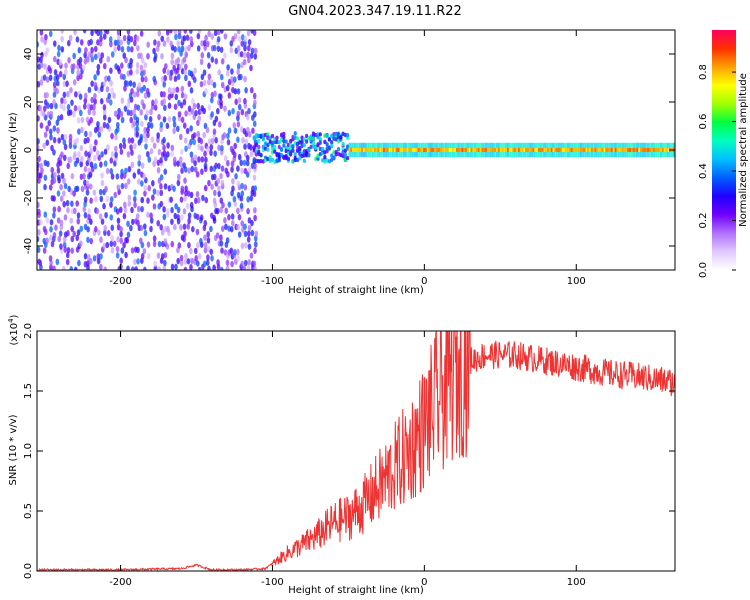 The height and width of the screenshot is (600, 750). Describe the element at coordinates (703, 122) in the screenshot. I see `colorbar-tick-label: 0.6` at that location.